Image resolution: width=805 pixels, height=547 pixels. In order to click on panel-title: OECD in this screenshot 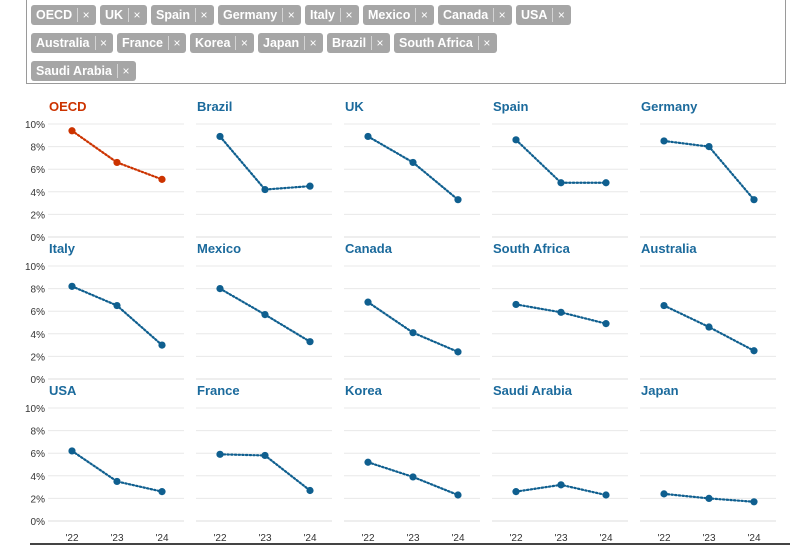, I will do `click(68, 106)`.